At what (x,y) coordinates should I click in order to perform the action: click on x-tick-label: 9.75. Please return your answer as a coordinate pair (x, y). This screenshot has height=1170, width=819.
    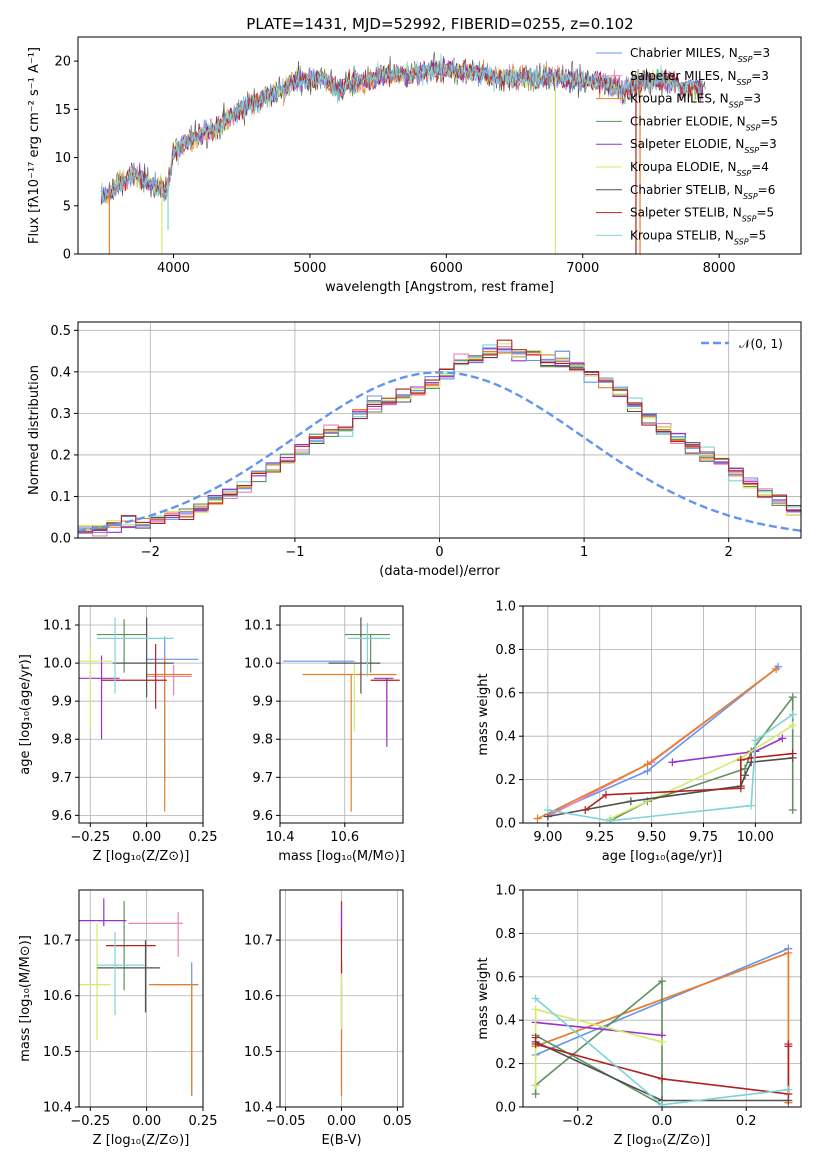
    Looking at the image, I should click on (703, 837).